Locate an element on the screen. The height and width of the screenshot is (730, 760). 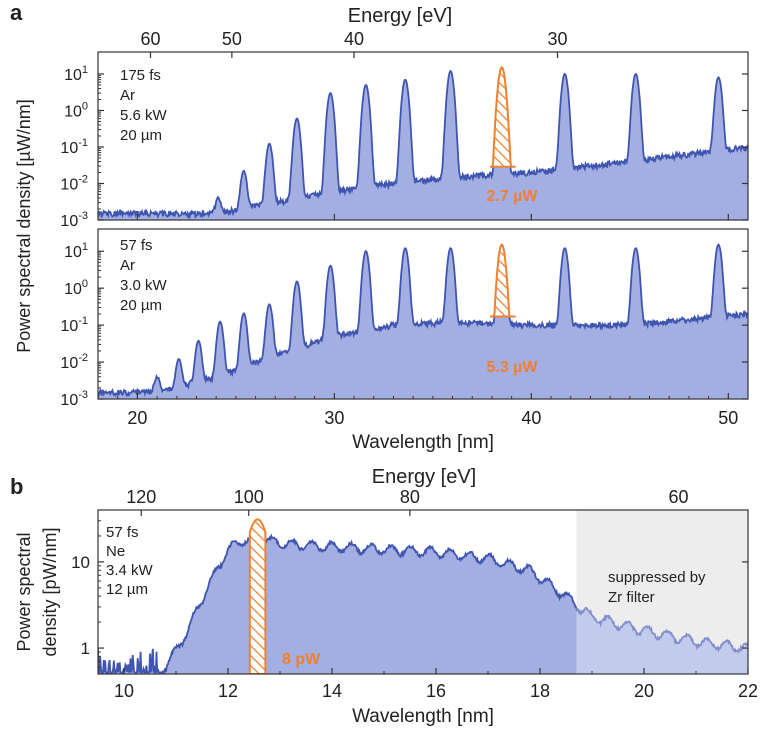
subplot-2-highlight-peak is located at coordinates (503, 280).